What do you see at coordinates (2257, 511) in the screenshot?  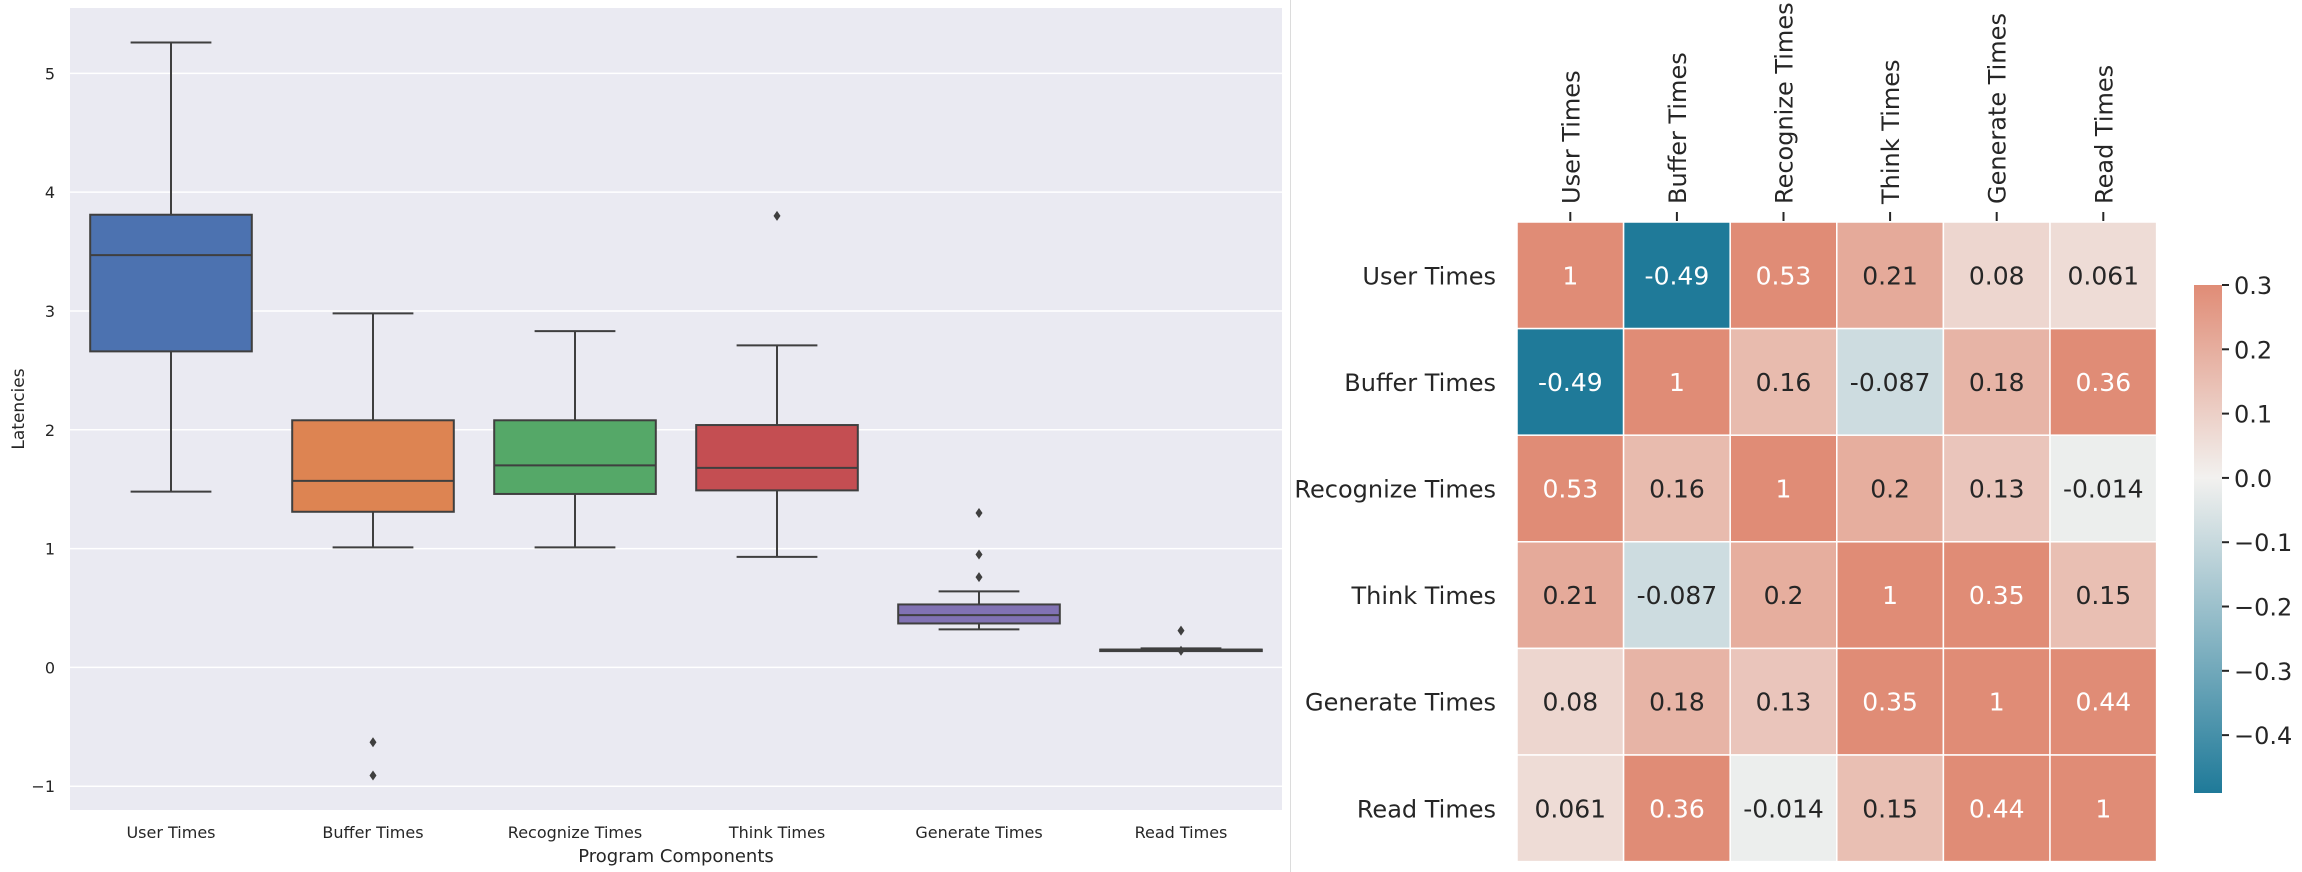 I see `colorbar-tick-labels: 0.3 0.2 0.1 0.0 −0.1 −0.2 −0.3 −0.4` at bounding box center [2257, 511].